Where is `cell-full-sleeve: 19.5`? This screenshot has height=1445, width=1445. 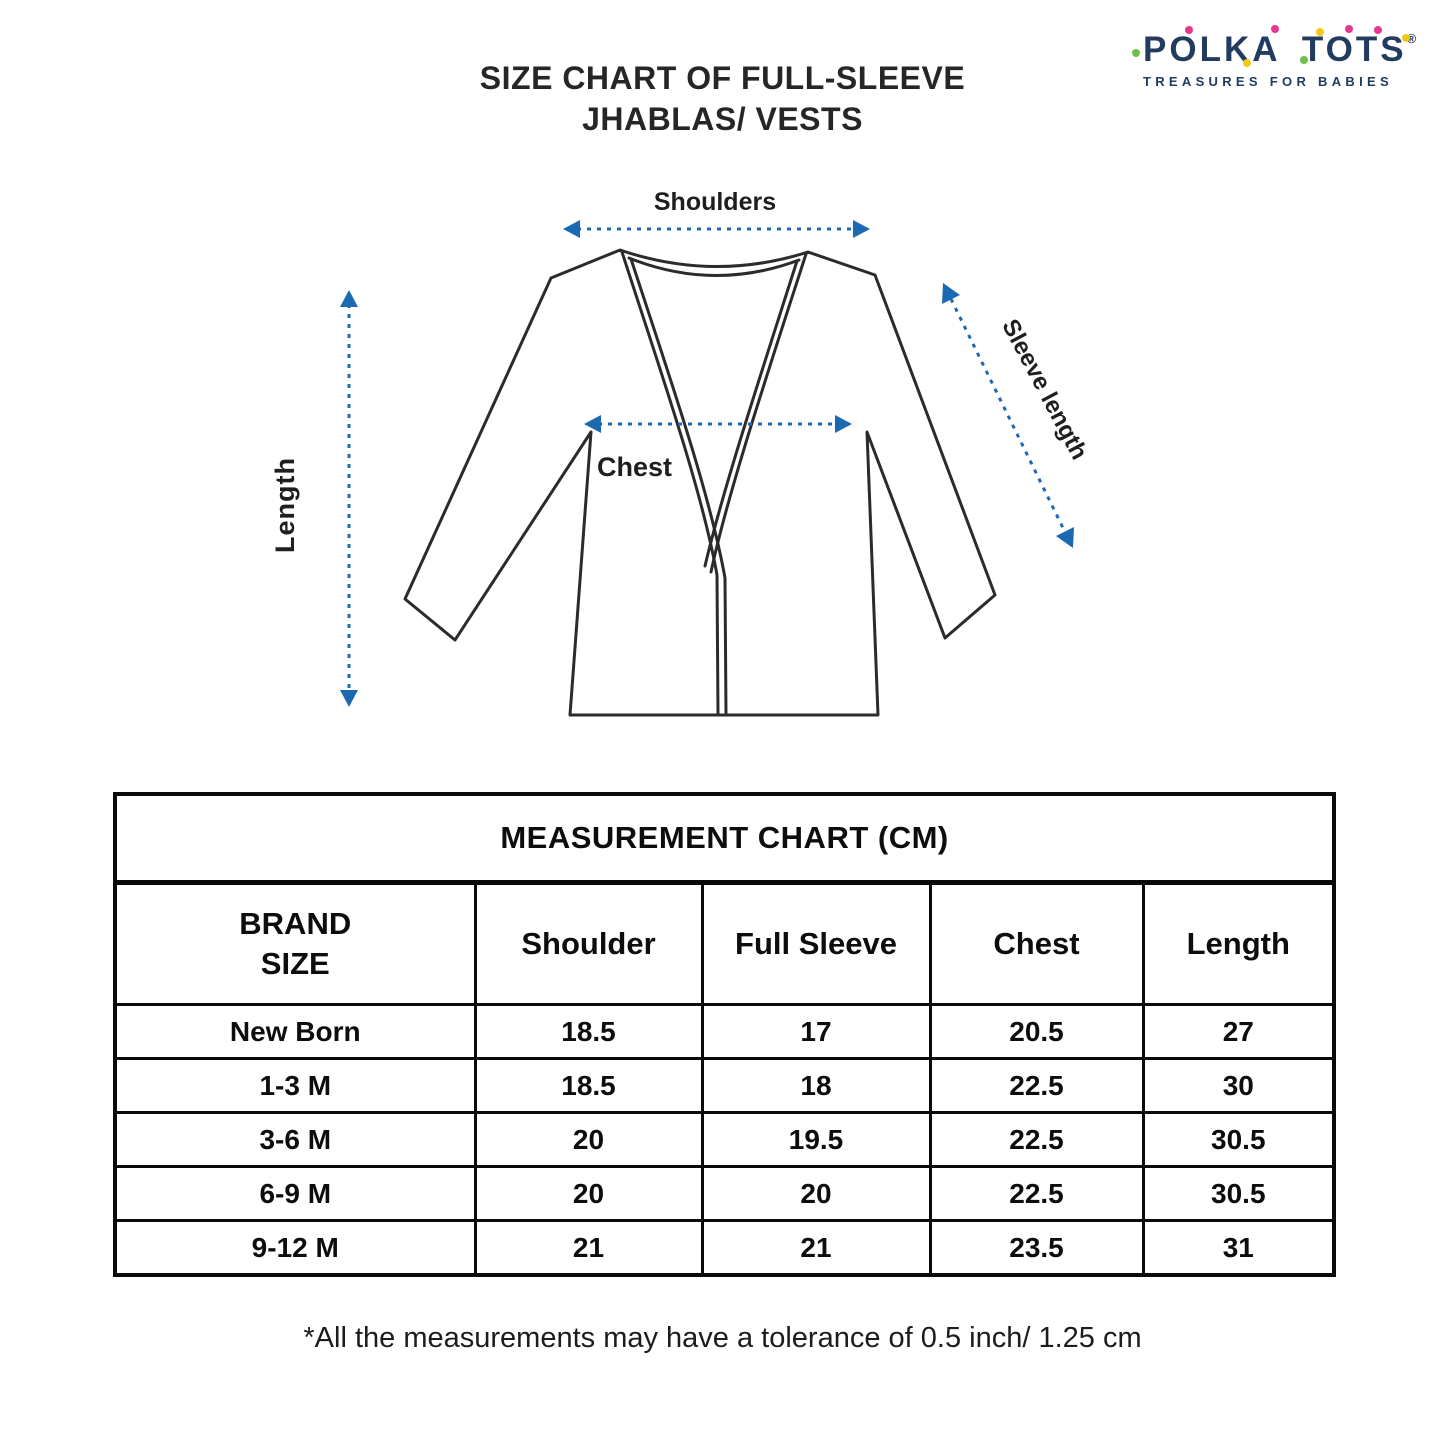
cell-full-sleeve: 19.5 is located at coordinates (816, 1139).